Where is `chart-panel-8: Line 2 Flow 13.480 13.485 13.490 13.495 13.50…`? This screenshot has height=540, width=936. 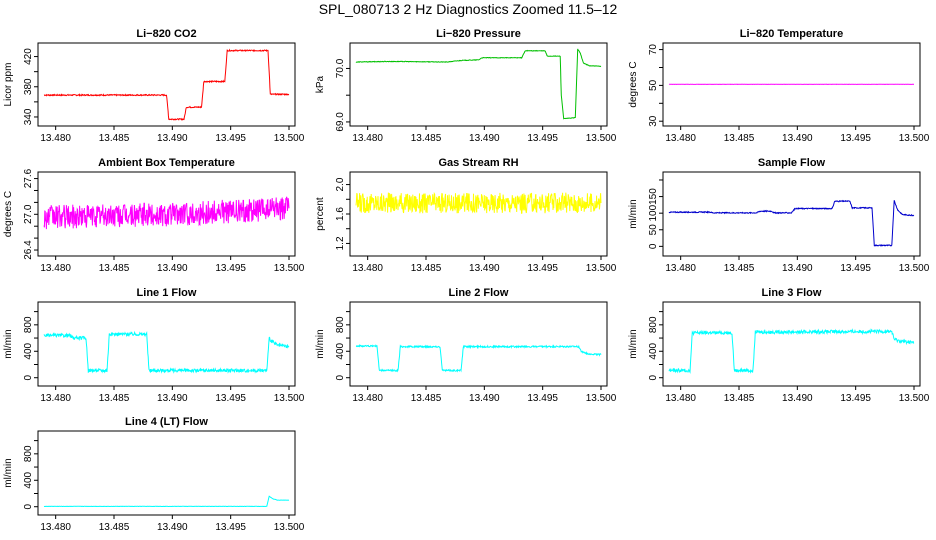 chart-panel-8: Line 2 Flow 13.480 13.485 13.490 13.495 13.50… is located at coordinates (466, 345).